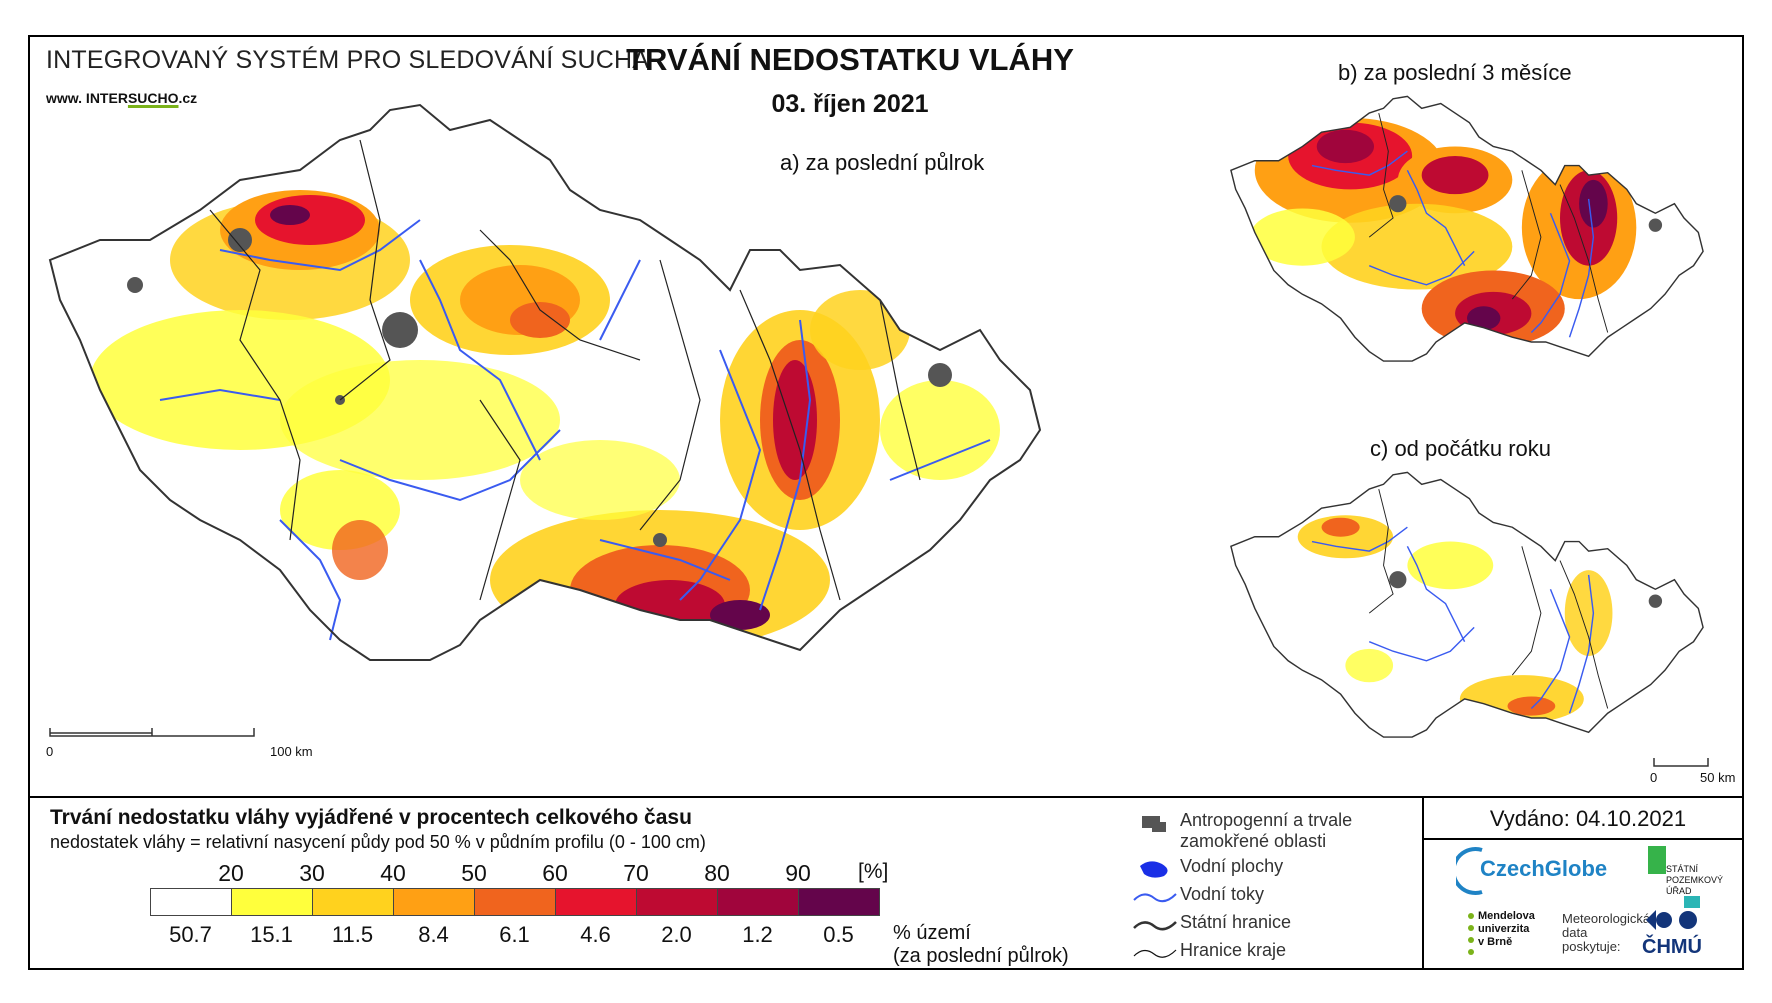  I want to click on area-value: 2.0, so click(676, 934).